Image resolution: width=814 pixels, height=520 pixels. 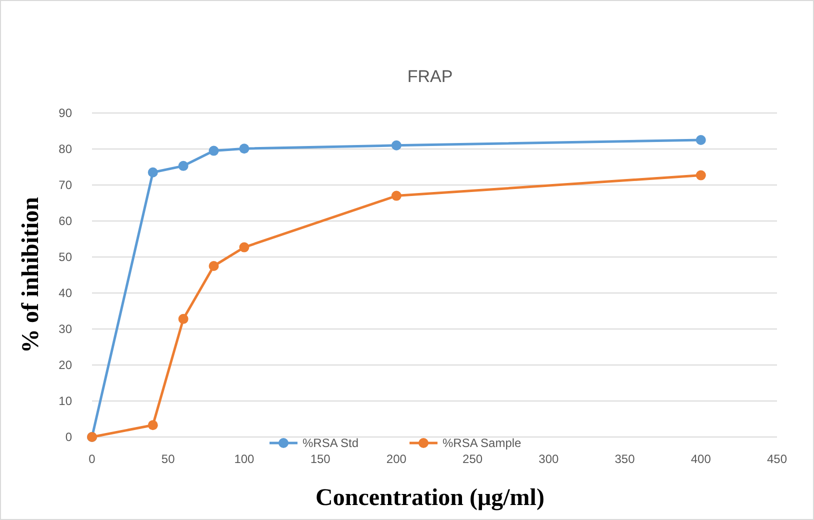 I want to click on y-tick-label: 10, so click(x=65, y=401).